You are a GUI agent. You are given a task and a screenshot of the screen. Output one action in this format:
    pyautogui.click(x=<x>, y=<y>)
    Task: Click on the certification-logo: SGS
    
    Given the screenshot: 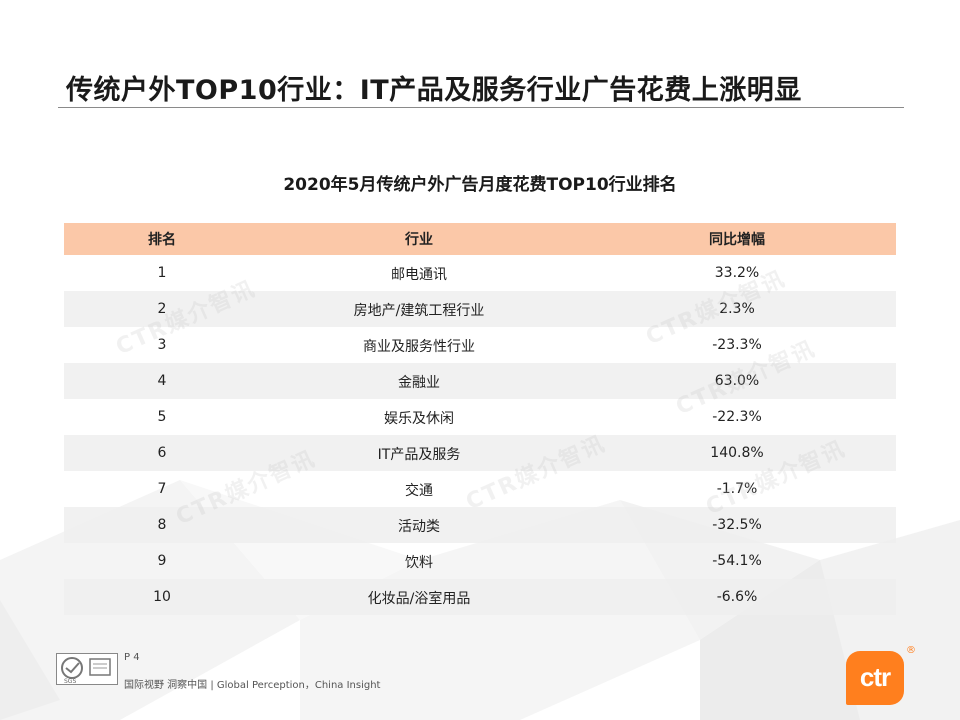 What is the action you would take?
    pyautogui.click(x=87, y=669)
    